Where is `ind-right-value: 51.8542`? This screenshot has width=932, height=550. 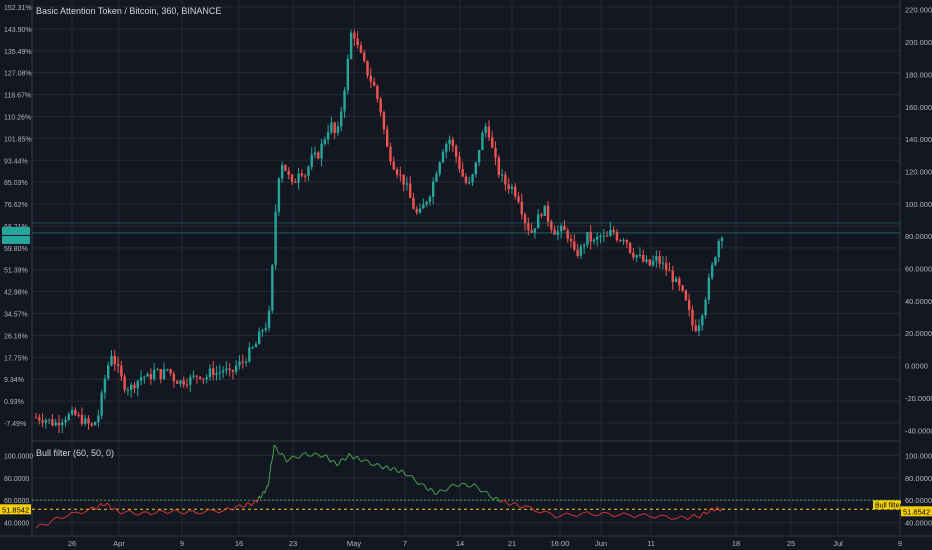
ind-right-value: 51.8542 is located at coordinates (916, 511).